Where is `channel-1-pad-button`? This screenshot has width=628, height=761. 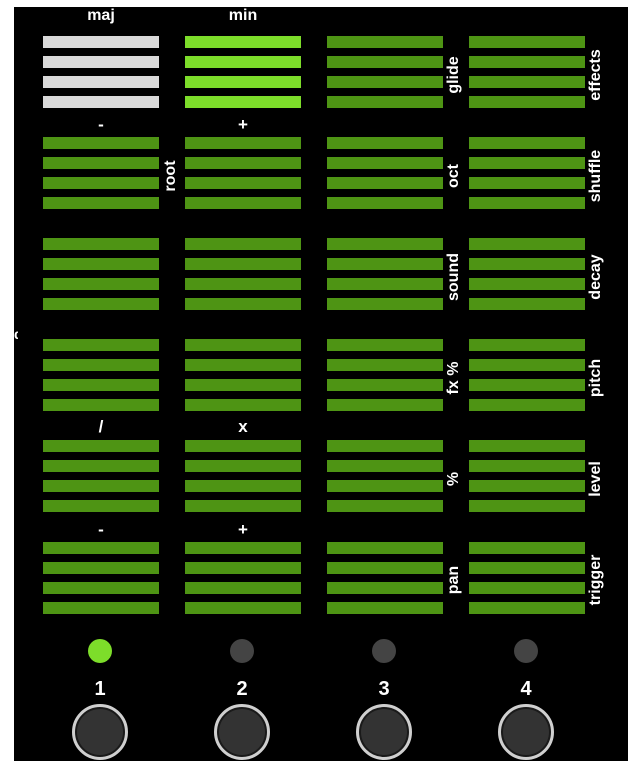
channel-1-pad-button is located at coordinates (100, 732).